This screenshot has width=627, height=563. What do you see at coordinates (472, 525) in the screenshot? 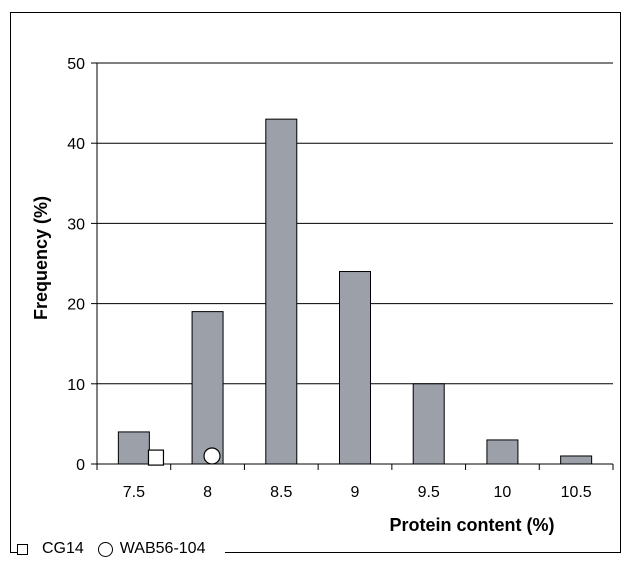
I see `x-axis-title: Protein content (%)` at bounding box center [472, 525].